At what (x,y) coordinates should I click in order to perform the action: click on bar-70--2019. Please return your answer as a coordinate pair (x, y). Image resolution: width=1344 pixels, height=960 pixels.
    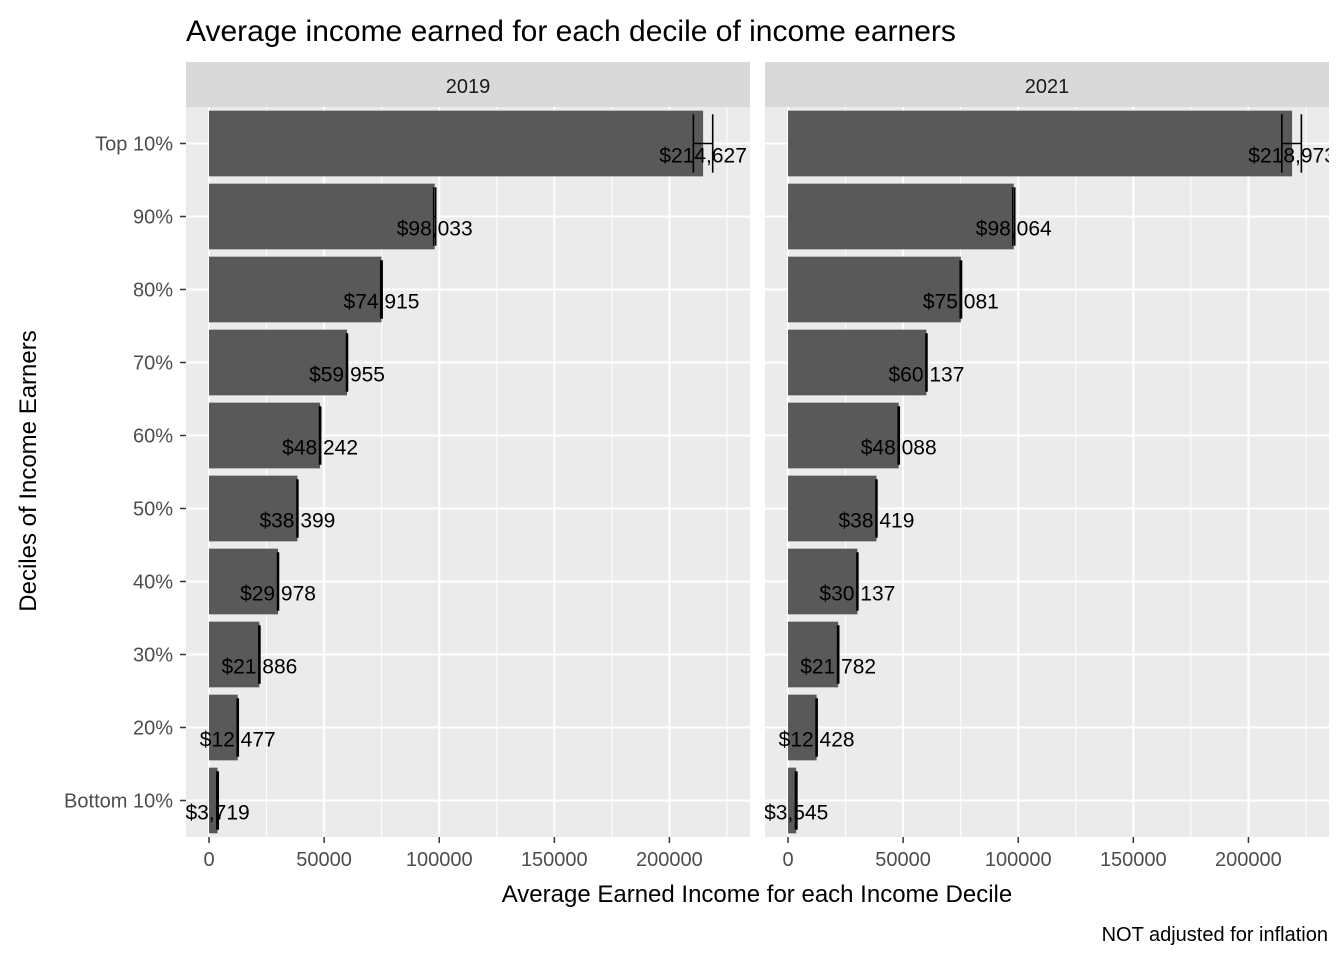
    Looking at the image, I should click on (278, 362).